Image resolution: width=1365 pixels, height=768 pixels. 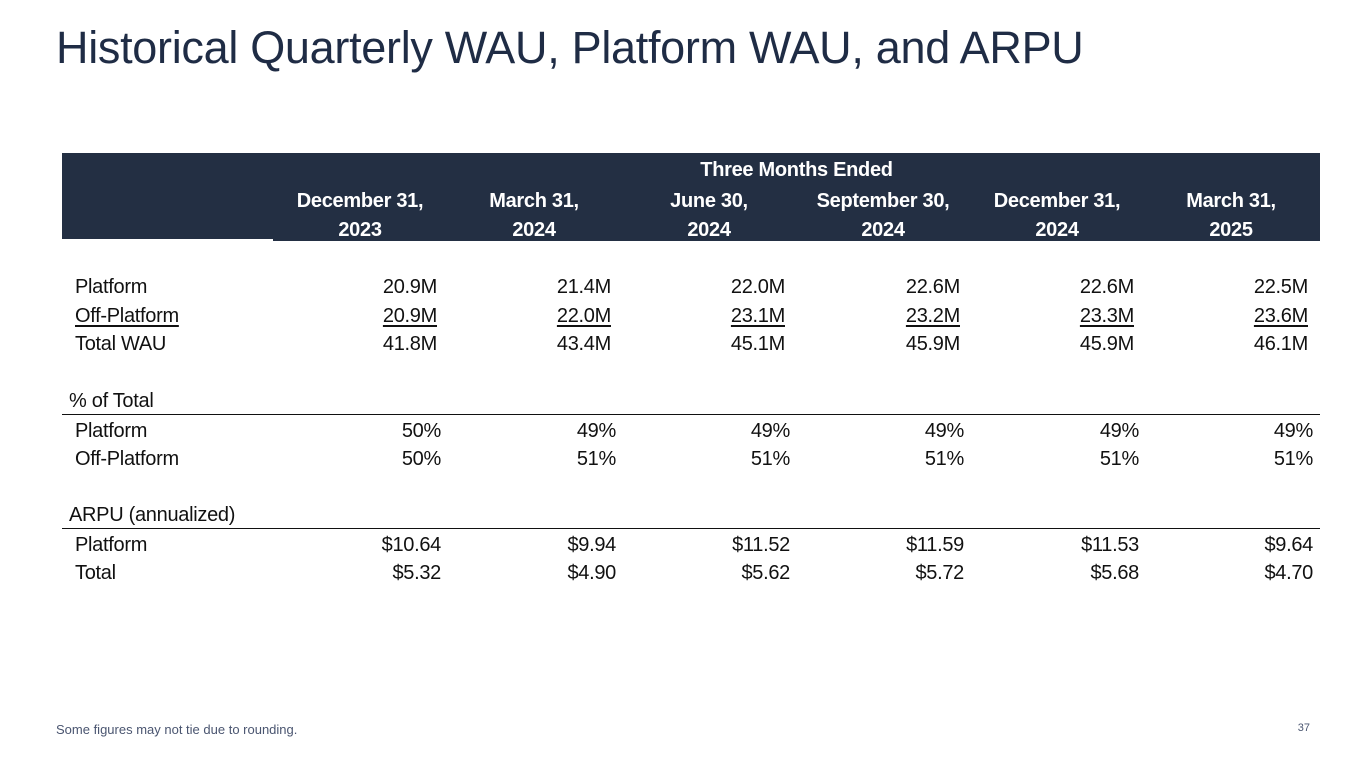 What do you see at coordinates (1280, 344) in the screenshot?
I see `cell: 46.1M` at bounding box center [1280, 344].